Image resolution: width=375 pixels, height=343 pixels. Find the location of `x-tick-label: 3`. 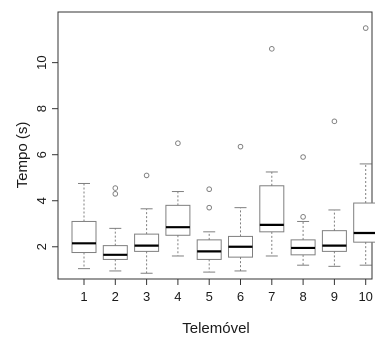

x-tick-label: 3 is located at coordinates (146, 296).